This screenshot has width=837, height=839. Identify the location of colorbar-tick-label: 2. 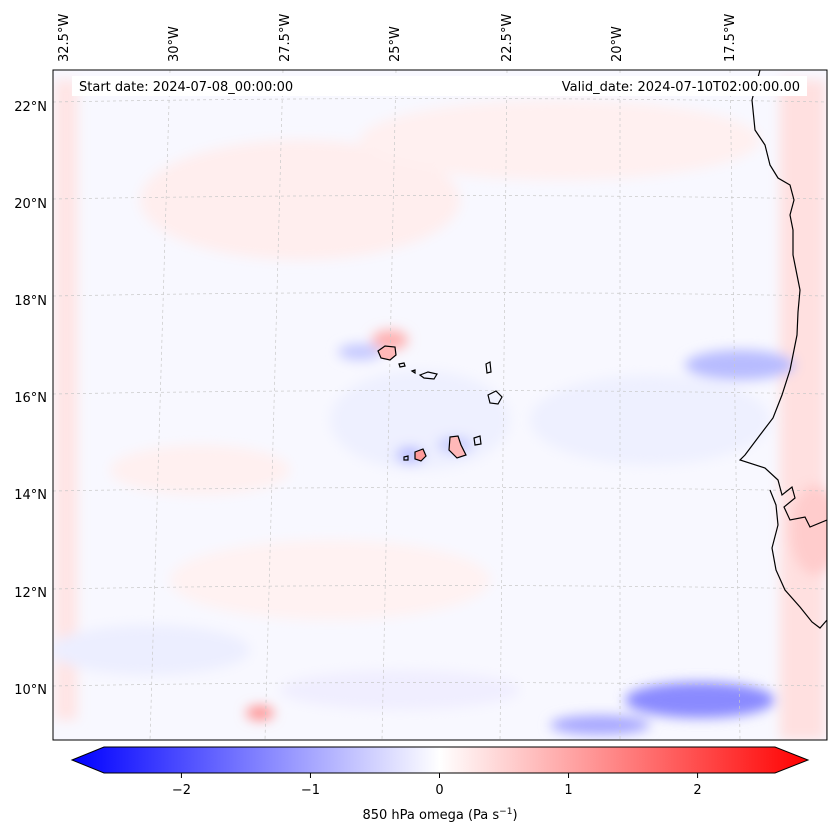
(697, 790).